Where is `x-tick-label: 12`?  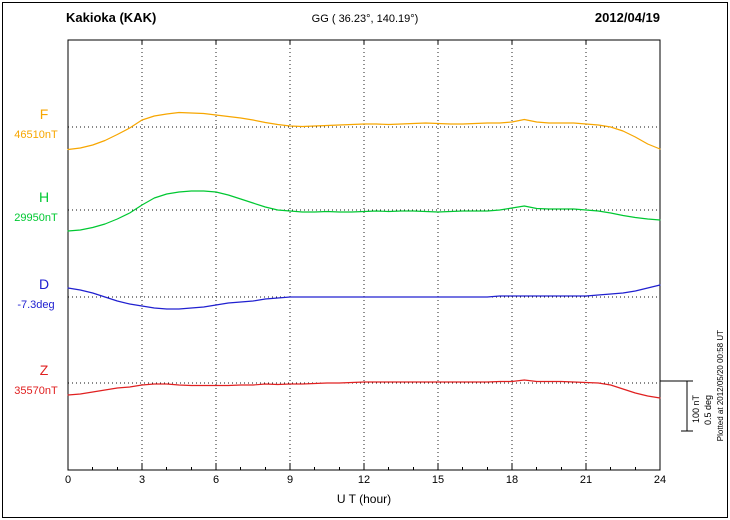 x-tick-label: 12 is located at coordinates (364, 480).